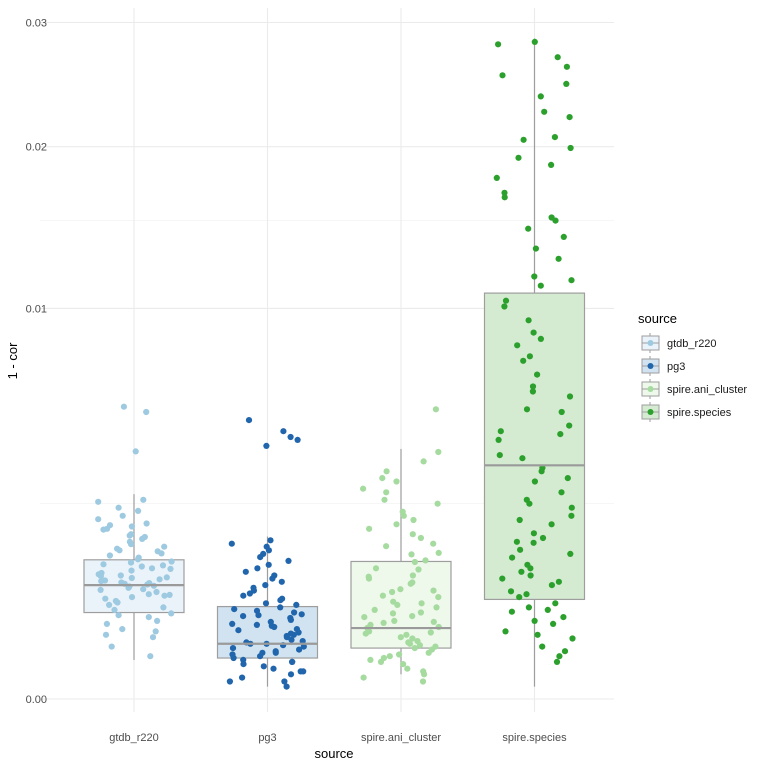 The width and height of the screenshot is (768, 768). I want to click on x-tick-label: gtdb_r220, so click(134, 738).